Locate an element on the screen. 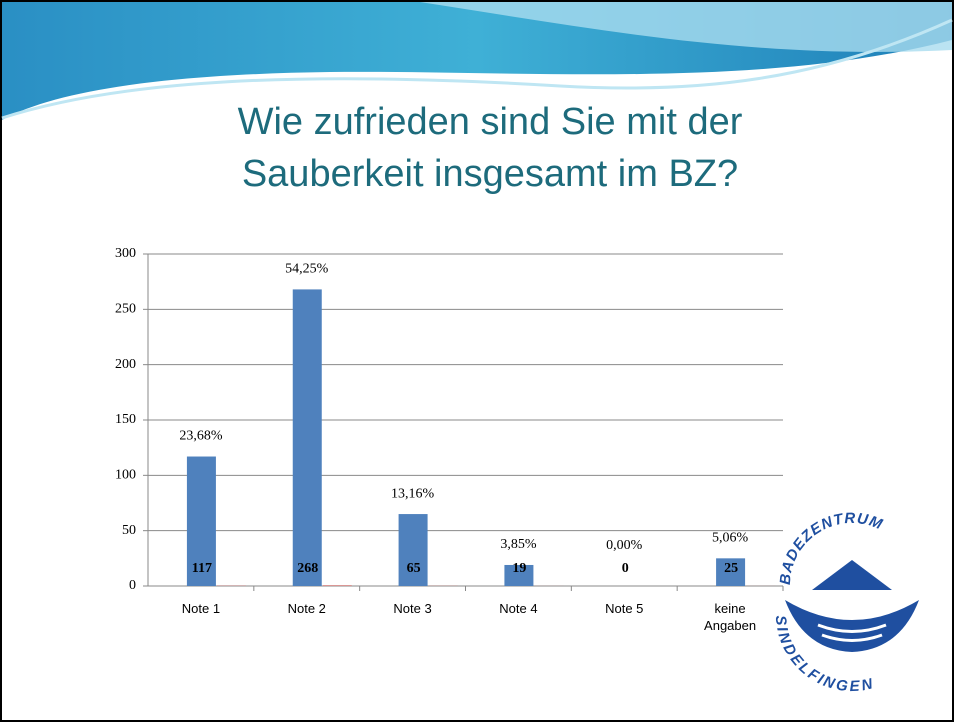 The image size is (954, 722). bar-percent-label: 13,16% is located at coordinates (413, 493).